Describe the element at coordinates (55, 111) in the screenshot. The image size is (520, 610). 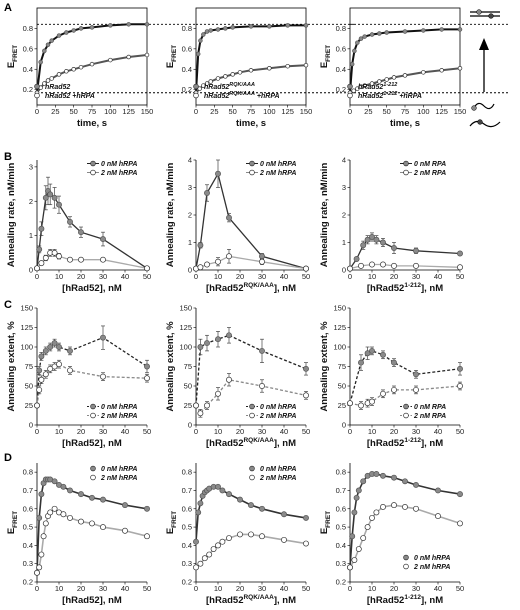
I see `x-tick-label: 25` at that location.